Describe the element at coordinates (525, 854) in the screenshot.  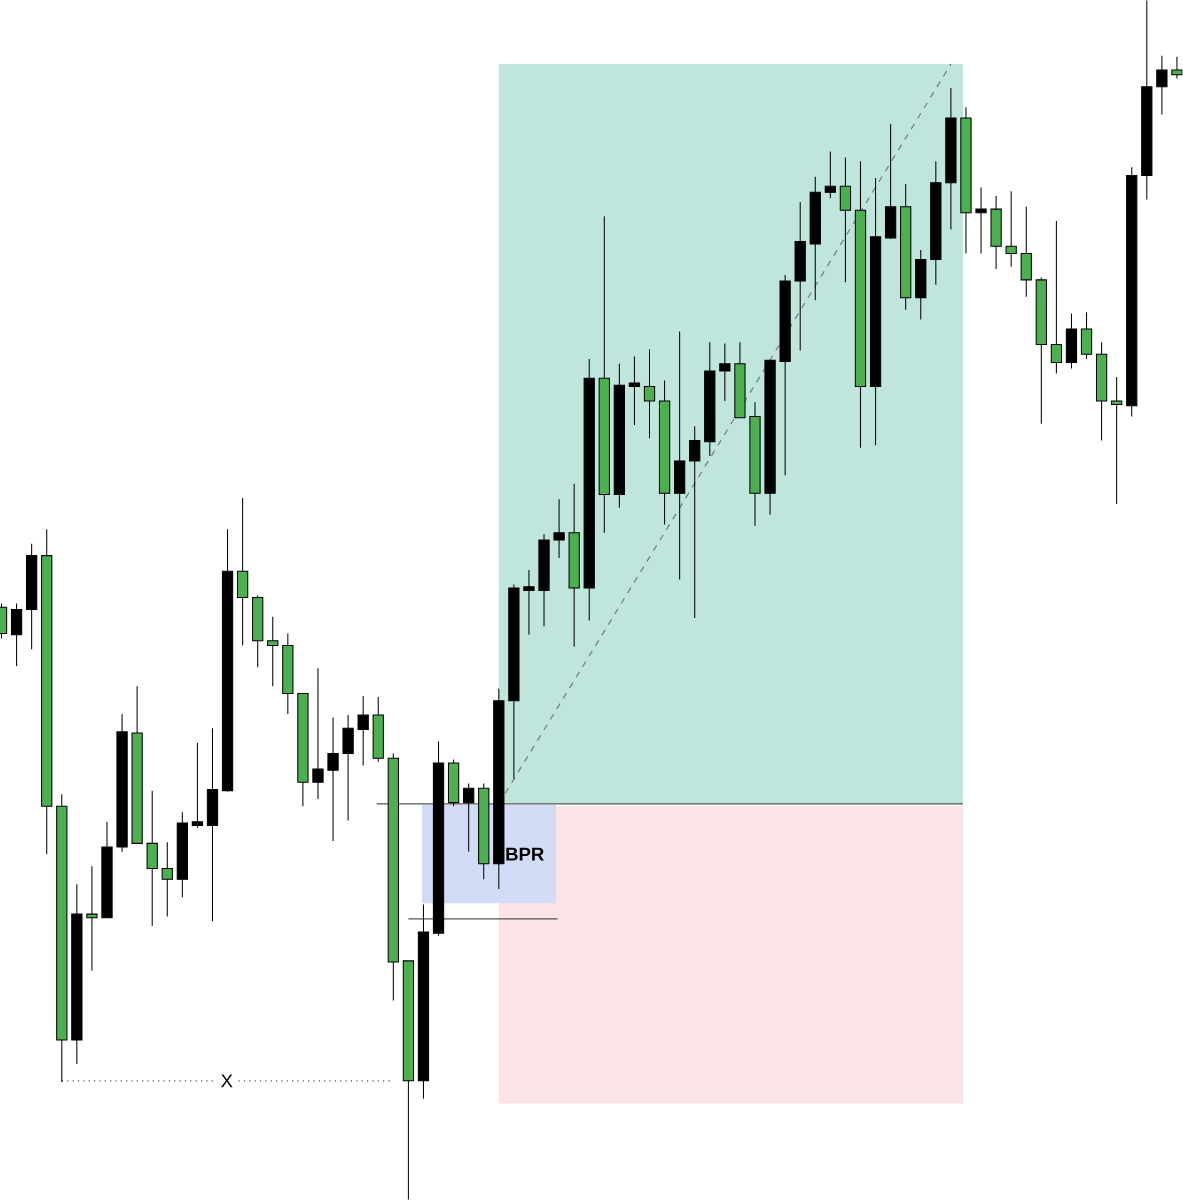
I see `band-label: BPR` at that location.